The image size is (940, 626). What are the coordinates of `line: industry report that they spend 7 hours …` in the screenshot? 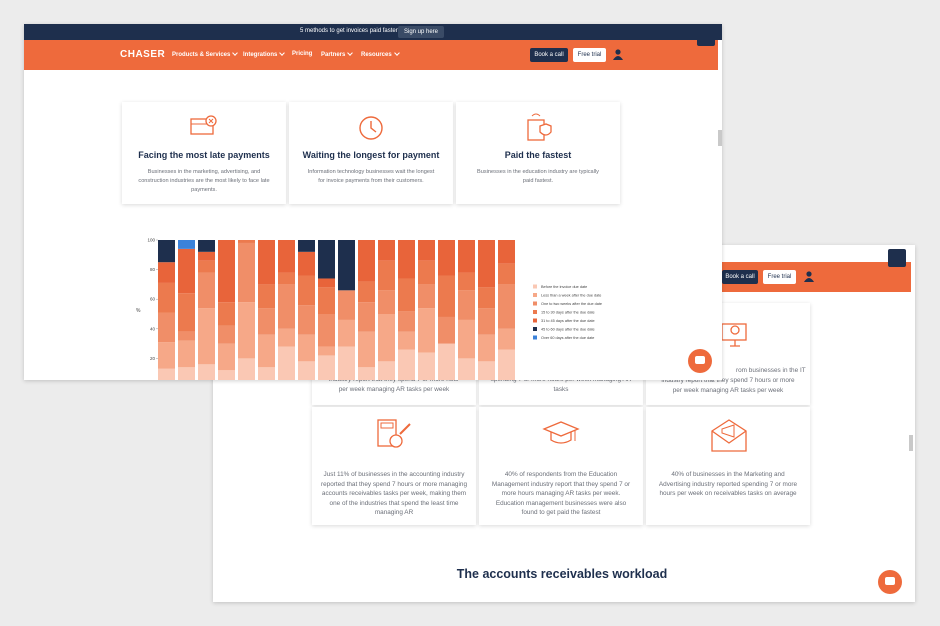 It's located at (728, 380).